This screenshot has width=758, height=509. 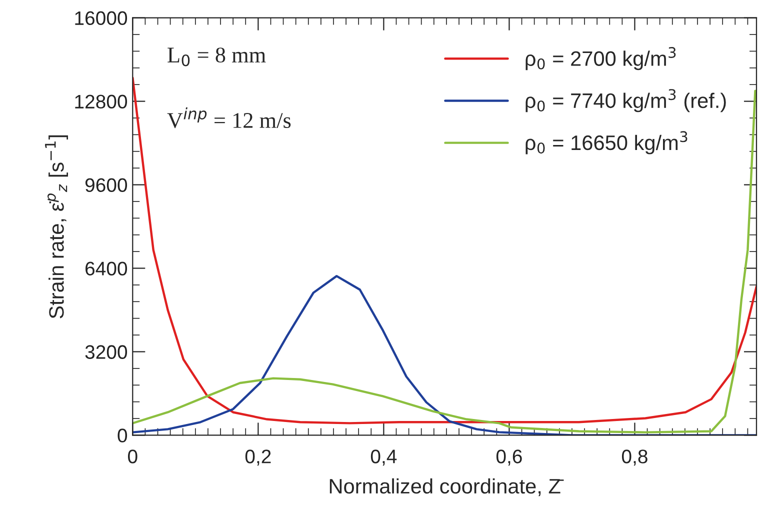 What do you see at coordinates (101, 18) in the screenshot?
I see `y-tick-label: 16000` at bounding box center [101, 18].